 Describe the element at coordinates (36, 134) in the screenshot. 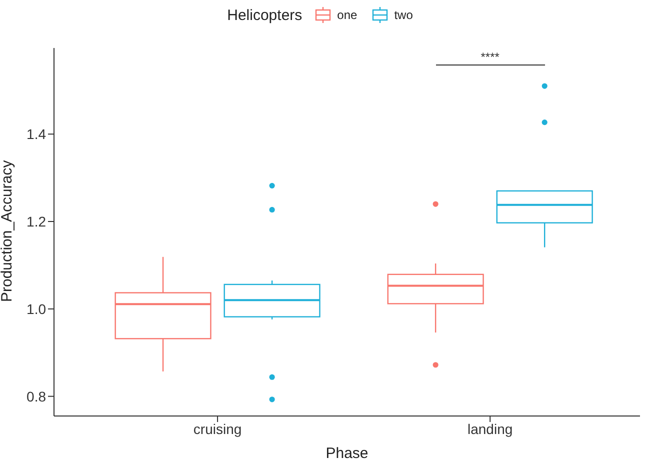

I see `y-tick-label: 1.4` at that location.